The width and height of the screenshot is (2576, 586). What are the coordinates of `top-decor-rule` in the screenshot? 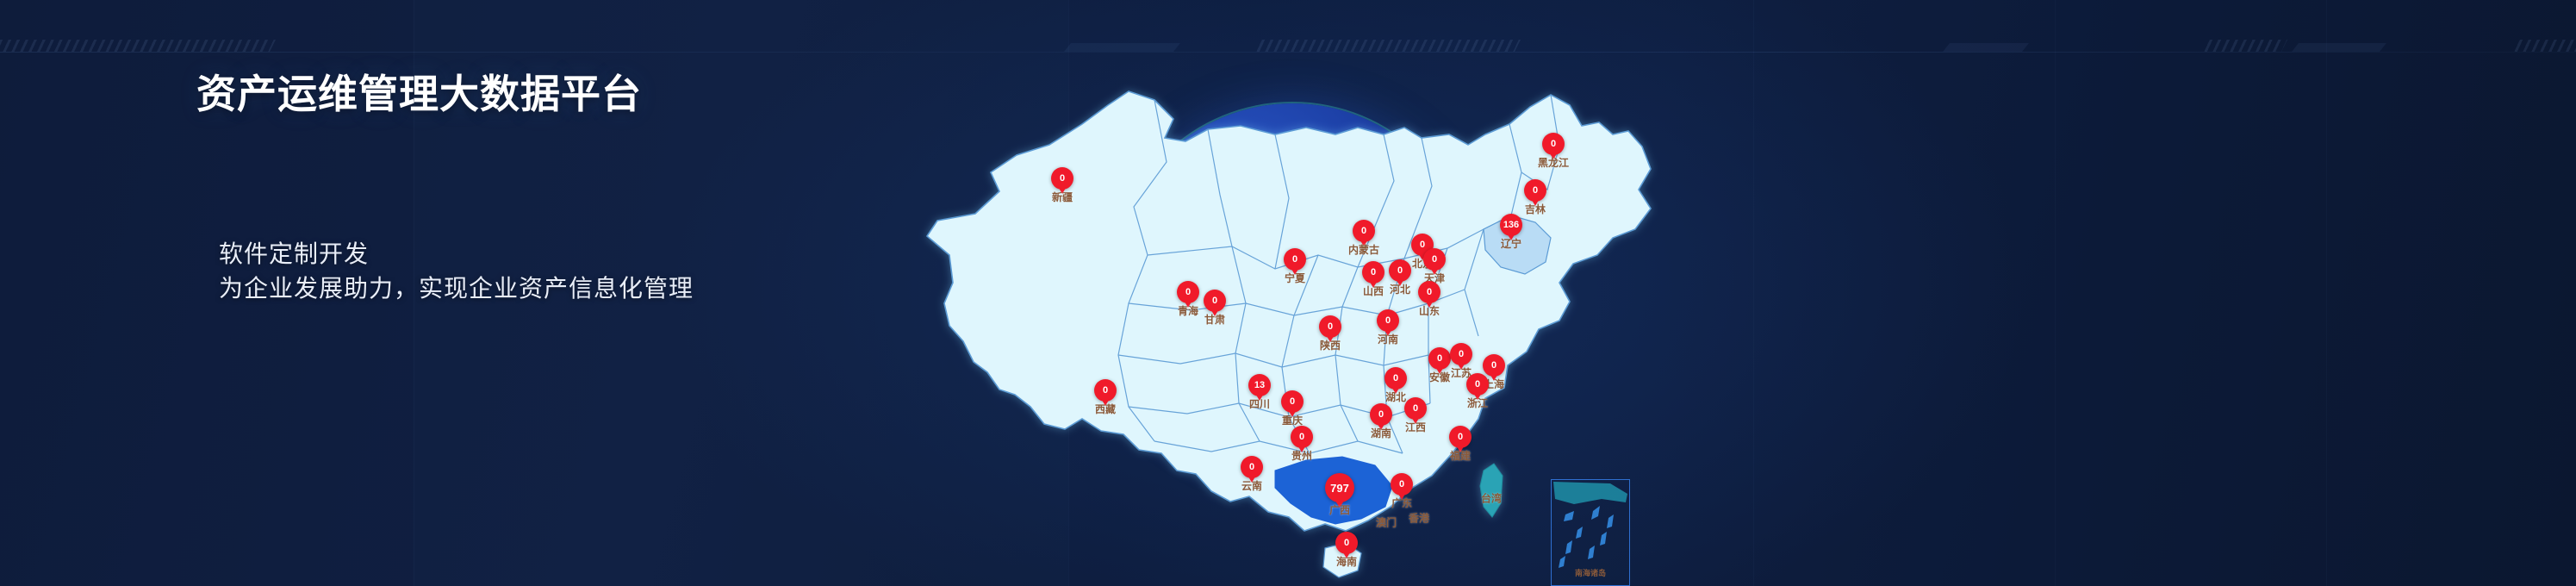 It's located at (1288, 52).